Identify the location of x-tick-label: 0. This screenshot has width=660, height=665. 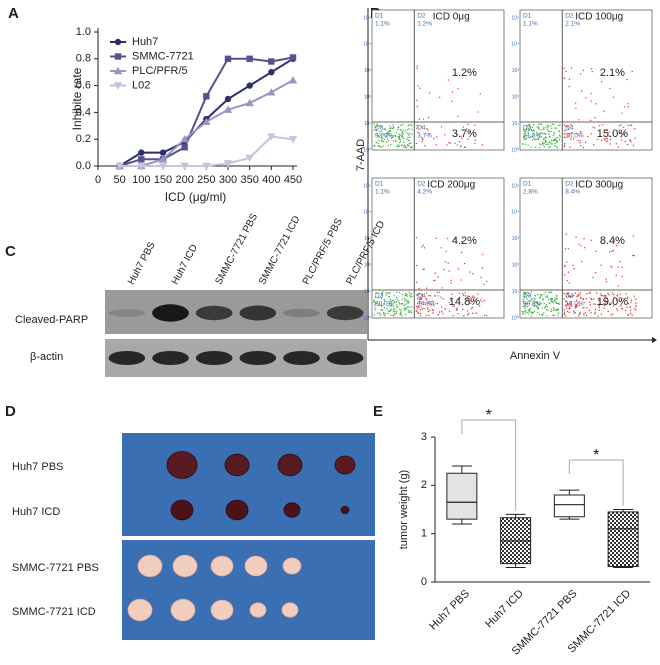
(98, 180).